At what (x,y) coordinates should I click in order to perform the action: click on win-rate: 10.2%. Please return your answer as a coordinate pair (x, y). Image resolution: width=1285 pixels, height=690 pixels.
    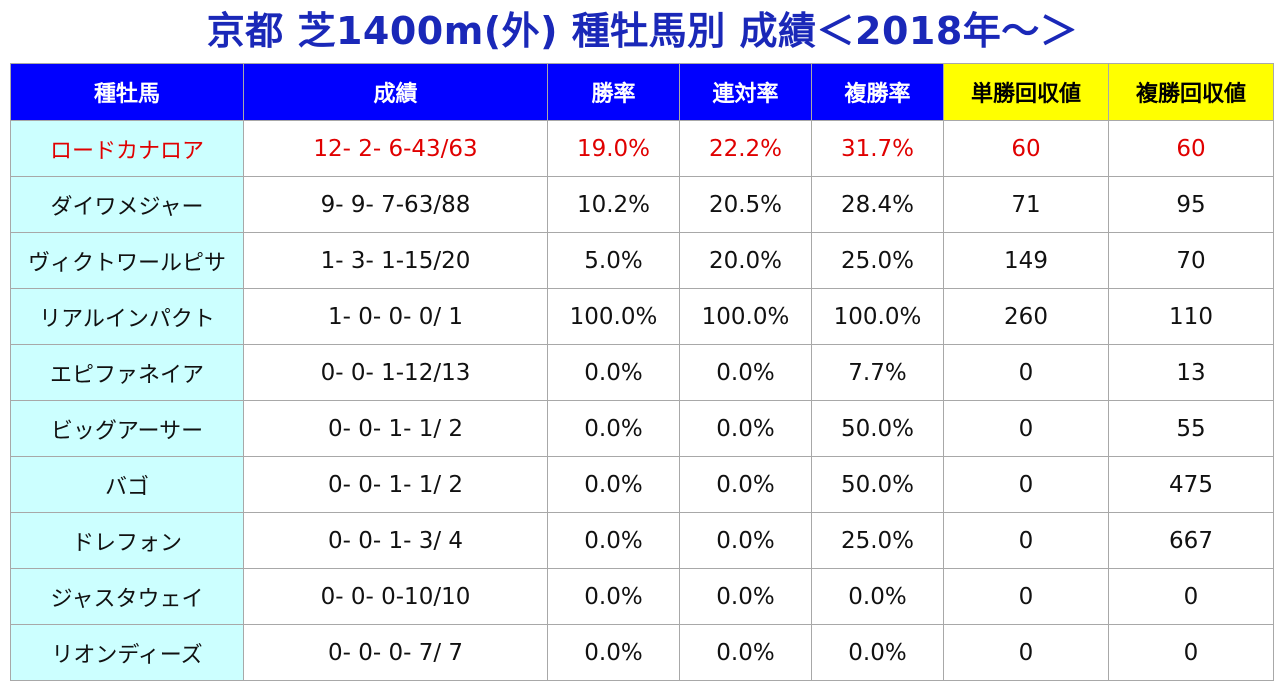
    Looking at the image, I should click on (613, 204).